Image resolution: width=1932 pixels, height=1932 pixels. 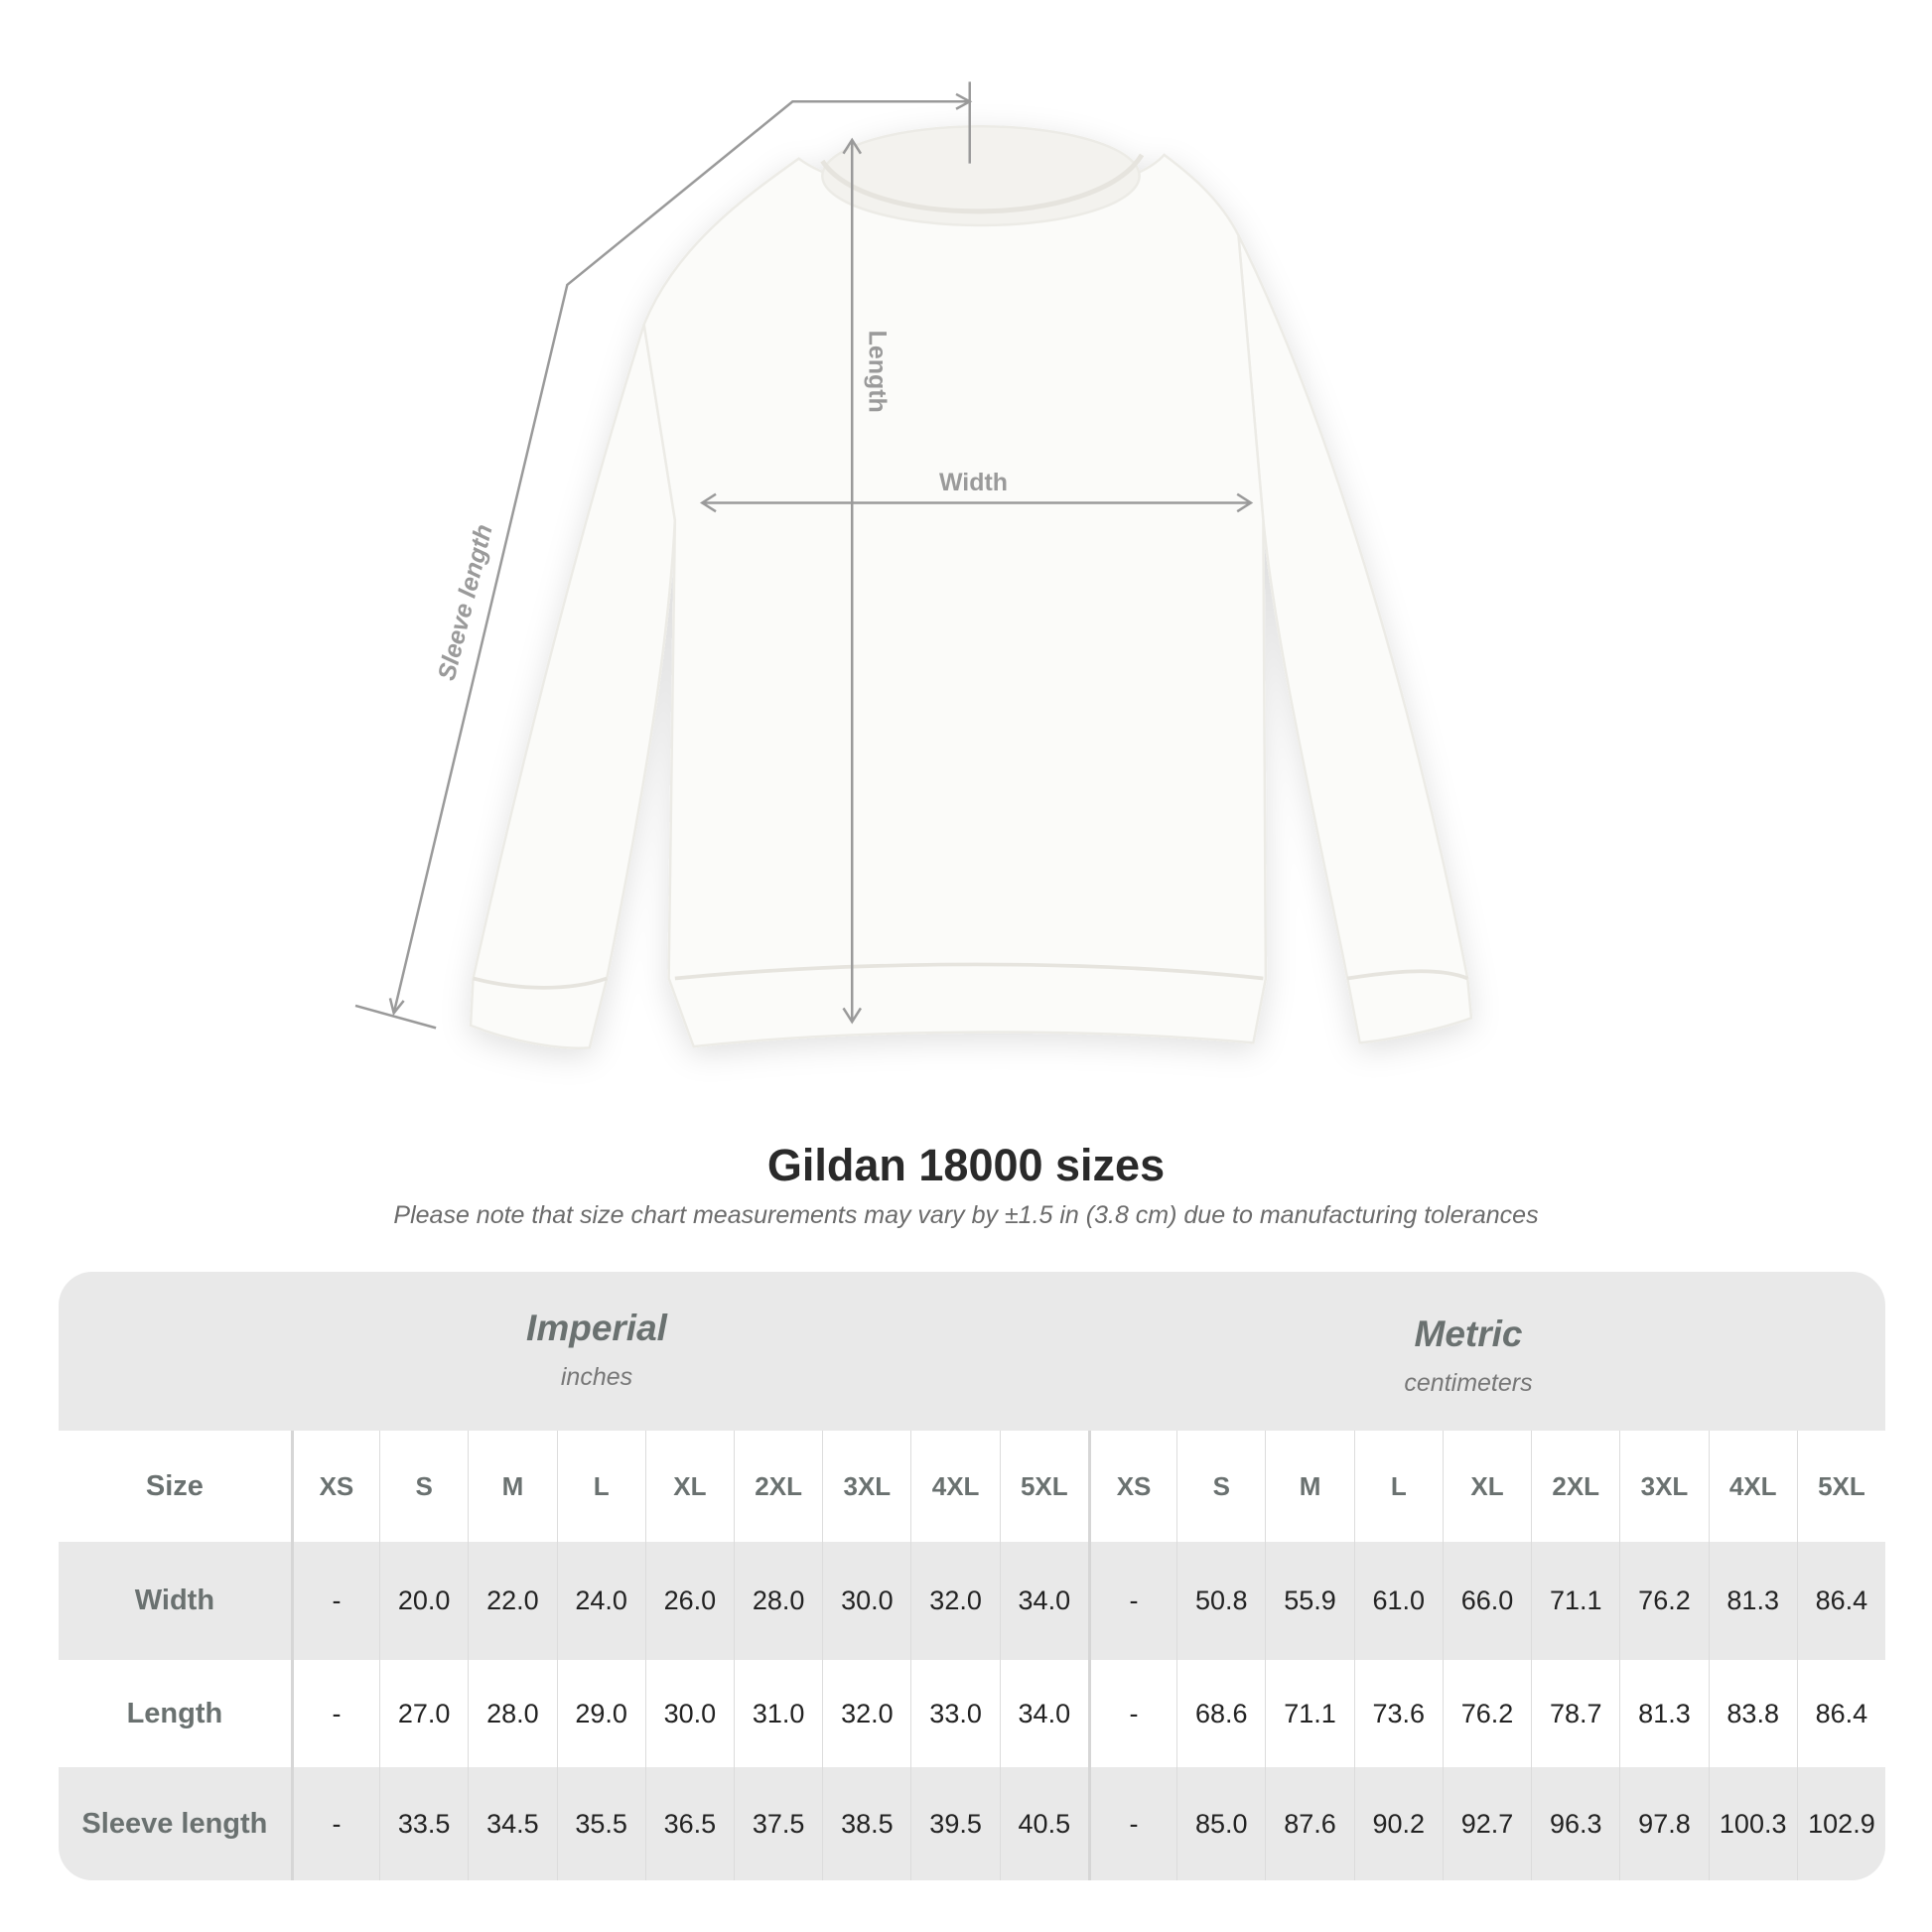 What do you see at coordinates (1575, 1823) in the screenshot?
I see `table-cell: 96.3` at bounding box center [1575, 1823].